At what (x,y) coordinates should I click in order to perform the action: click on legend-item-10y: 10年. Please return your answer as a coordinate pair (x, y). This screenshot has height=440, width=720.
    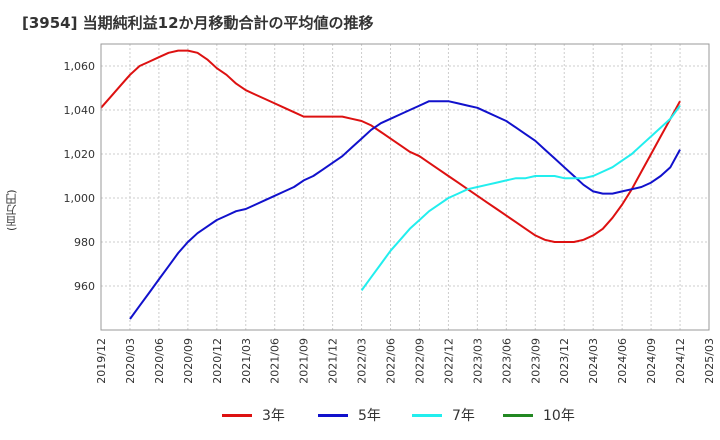
    Looking at the image, I should click on (539, 415).